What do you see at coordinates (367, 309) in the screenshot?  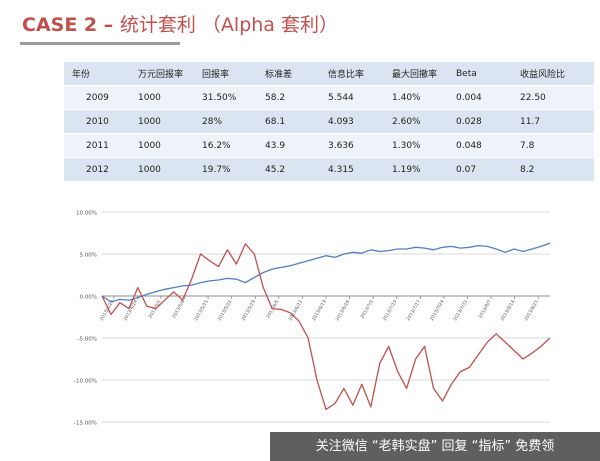 I see `x-tick-label: 2013/7/3` at bounding box center [367, 309].